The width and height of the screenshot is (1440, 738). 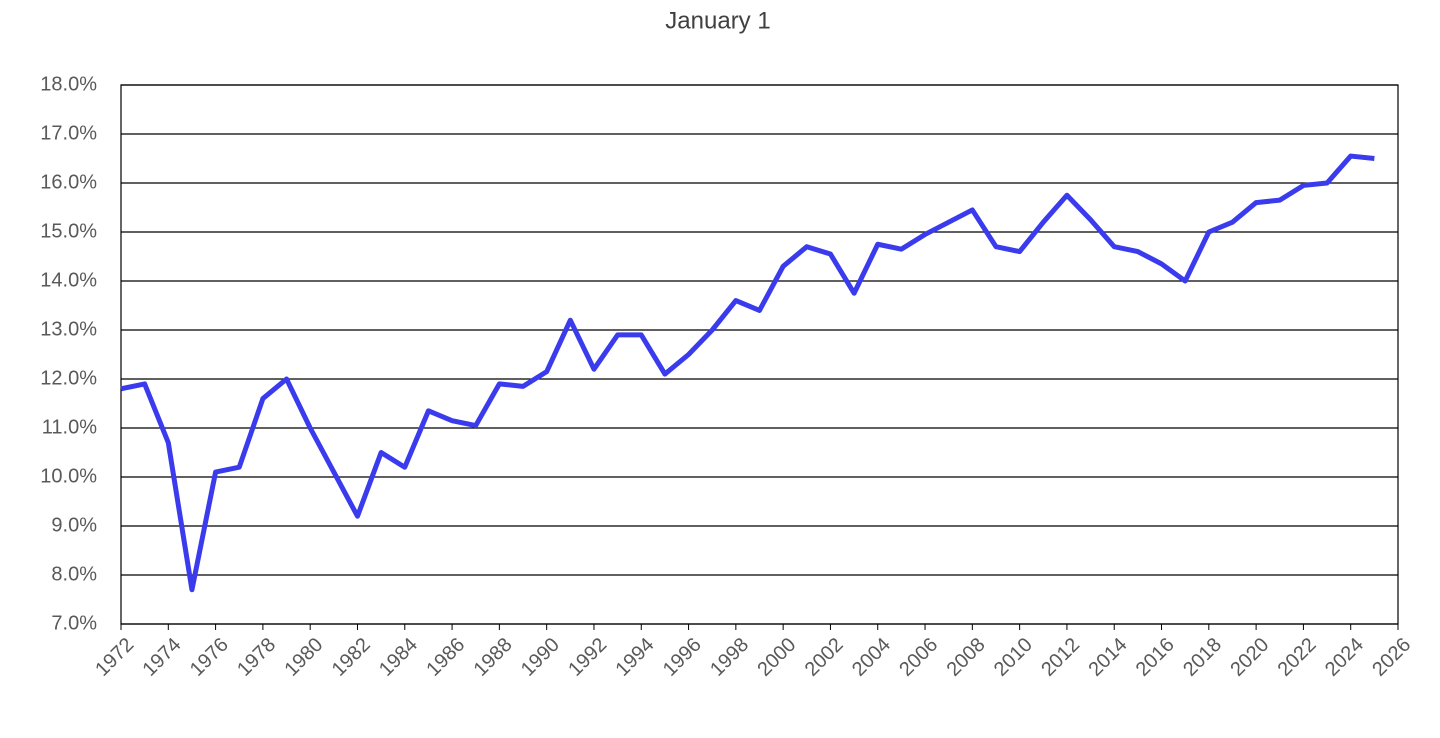 What do you see at coordinates (303, 657) in the screenshot?
I see `x-tick-label: 1980` at bounding box center [303, 657].